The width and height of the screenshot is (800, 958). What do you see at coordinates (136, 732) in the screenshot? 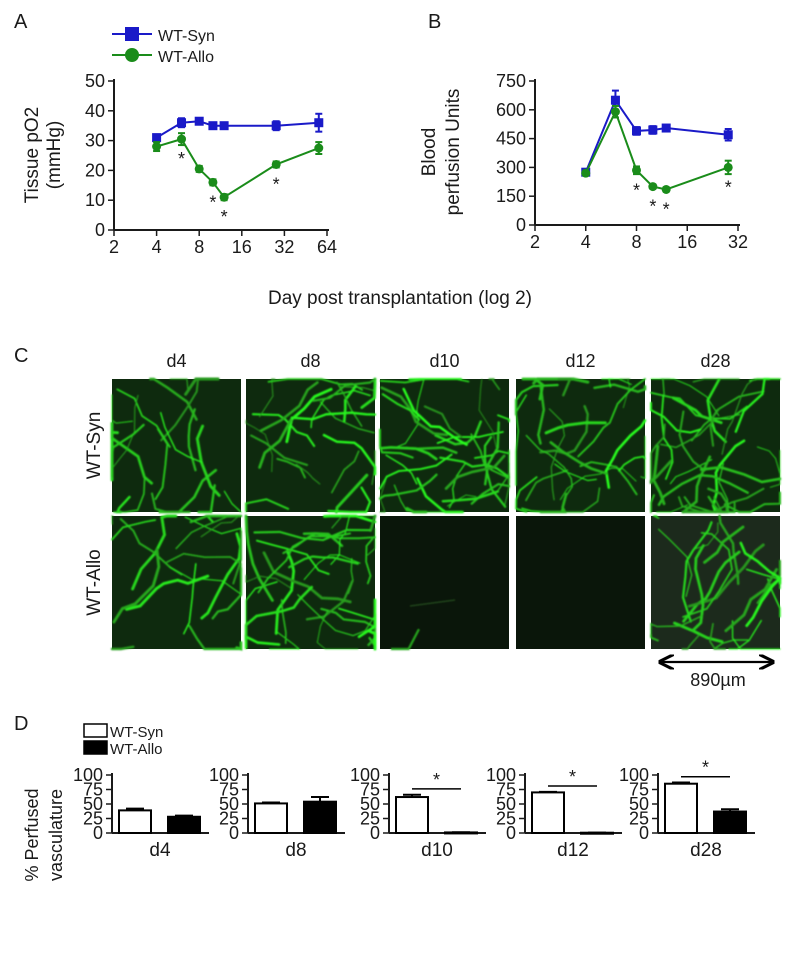
I see `legend-label-wt-syn: WT-Syn` at bounding box center [136, 732].